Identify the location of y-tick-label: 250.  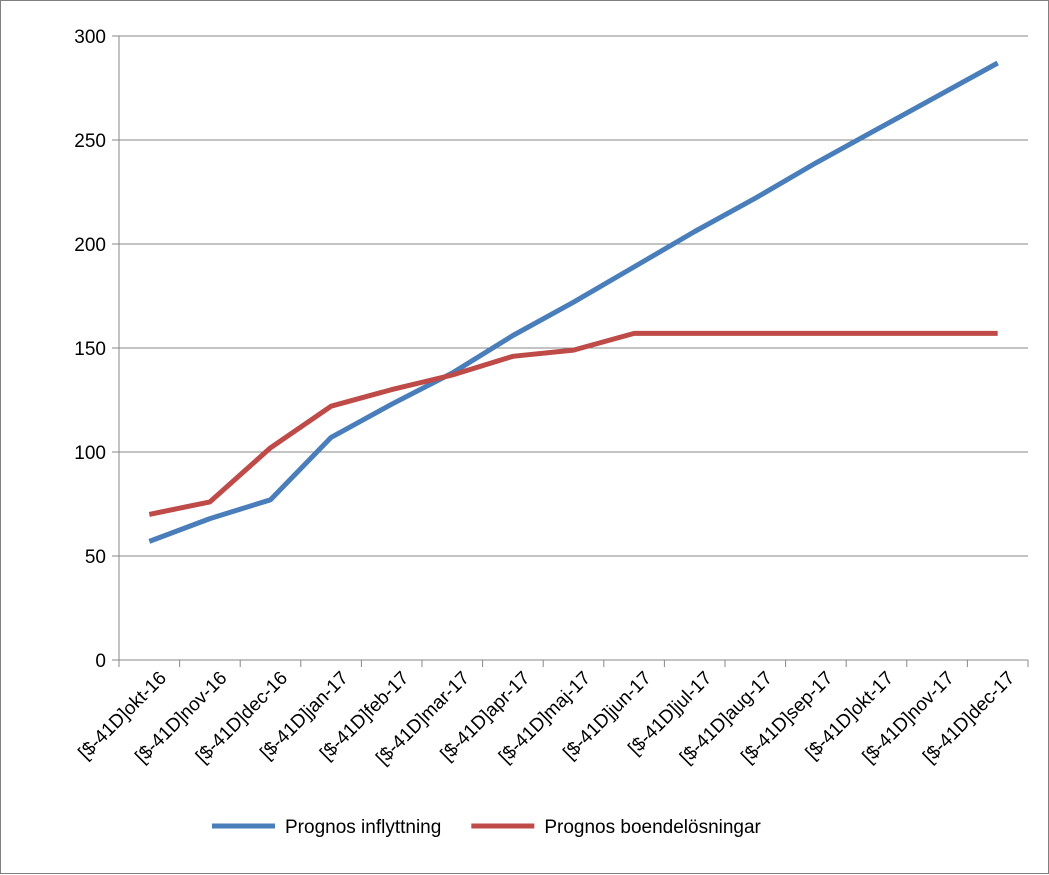
(90, 141).